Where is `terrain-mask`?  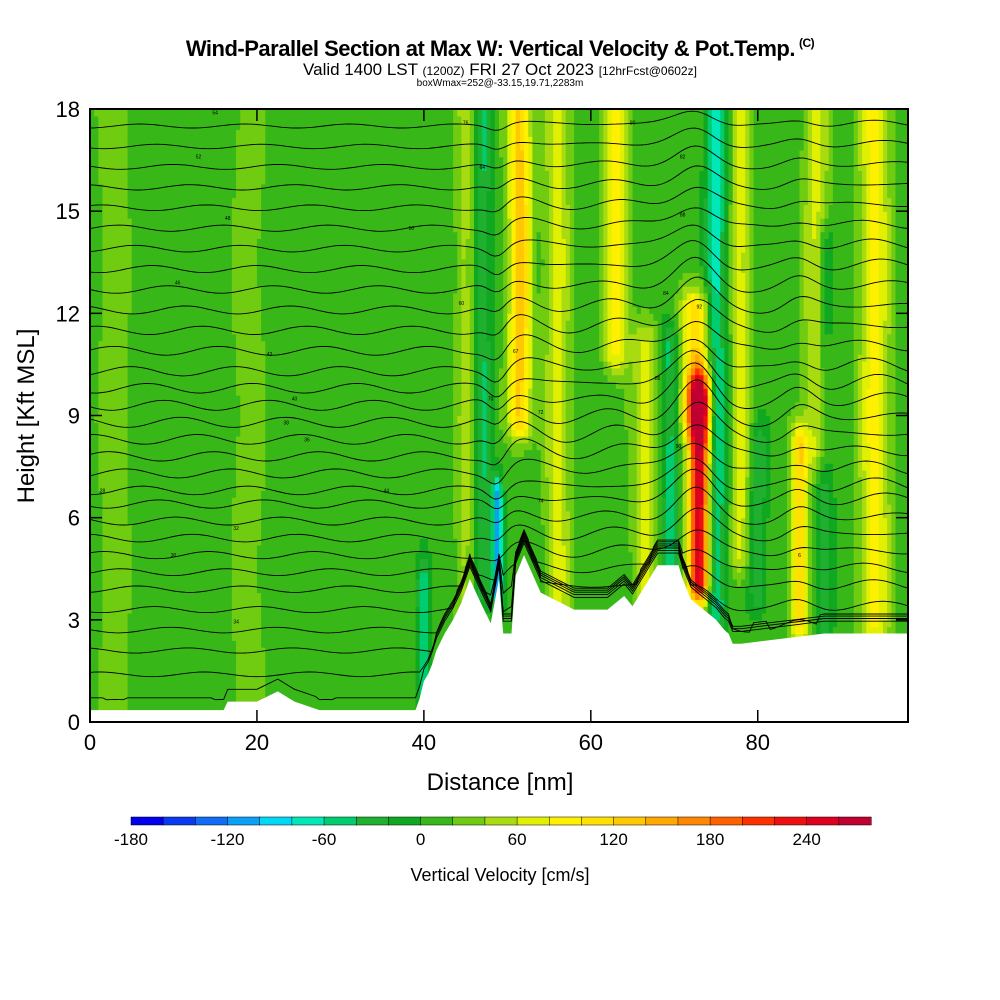
terrain-mask is located at coordinates (499, 638).